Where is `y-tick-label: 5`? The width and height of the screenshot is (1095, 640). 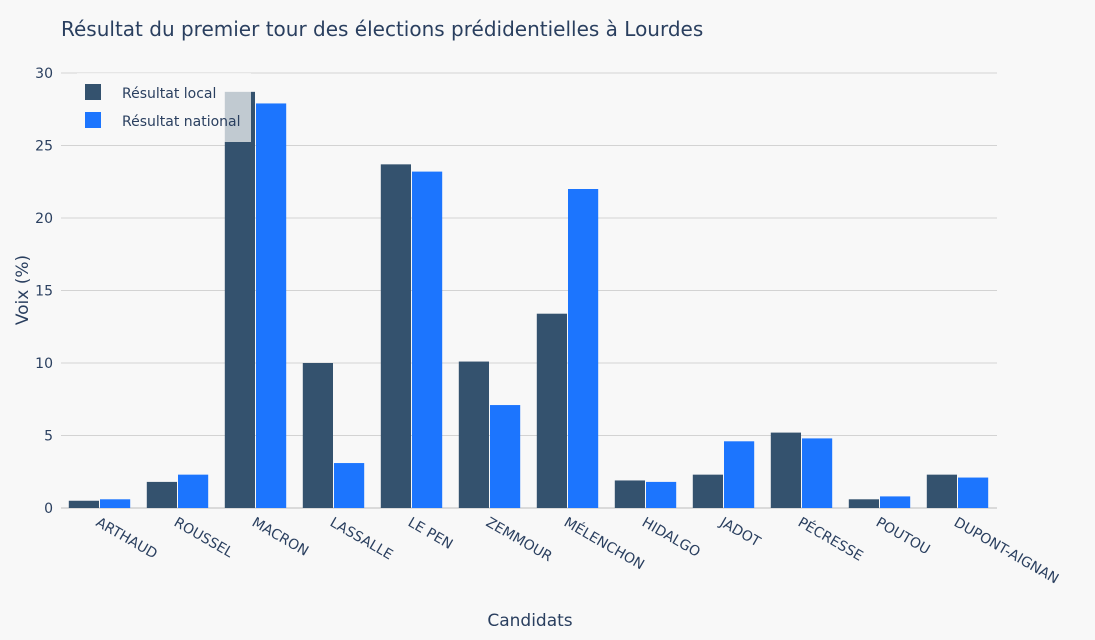 y-tick-label: 5 is located at coordinates (48, 437).